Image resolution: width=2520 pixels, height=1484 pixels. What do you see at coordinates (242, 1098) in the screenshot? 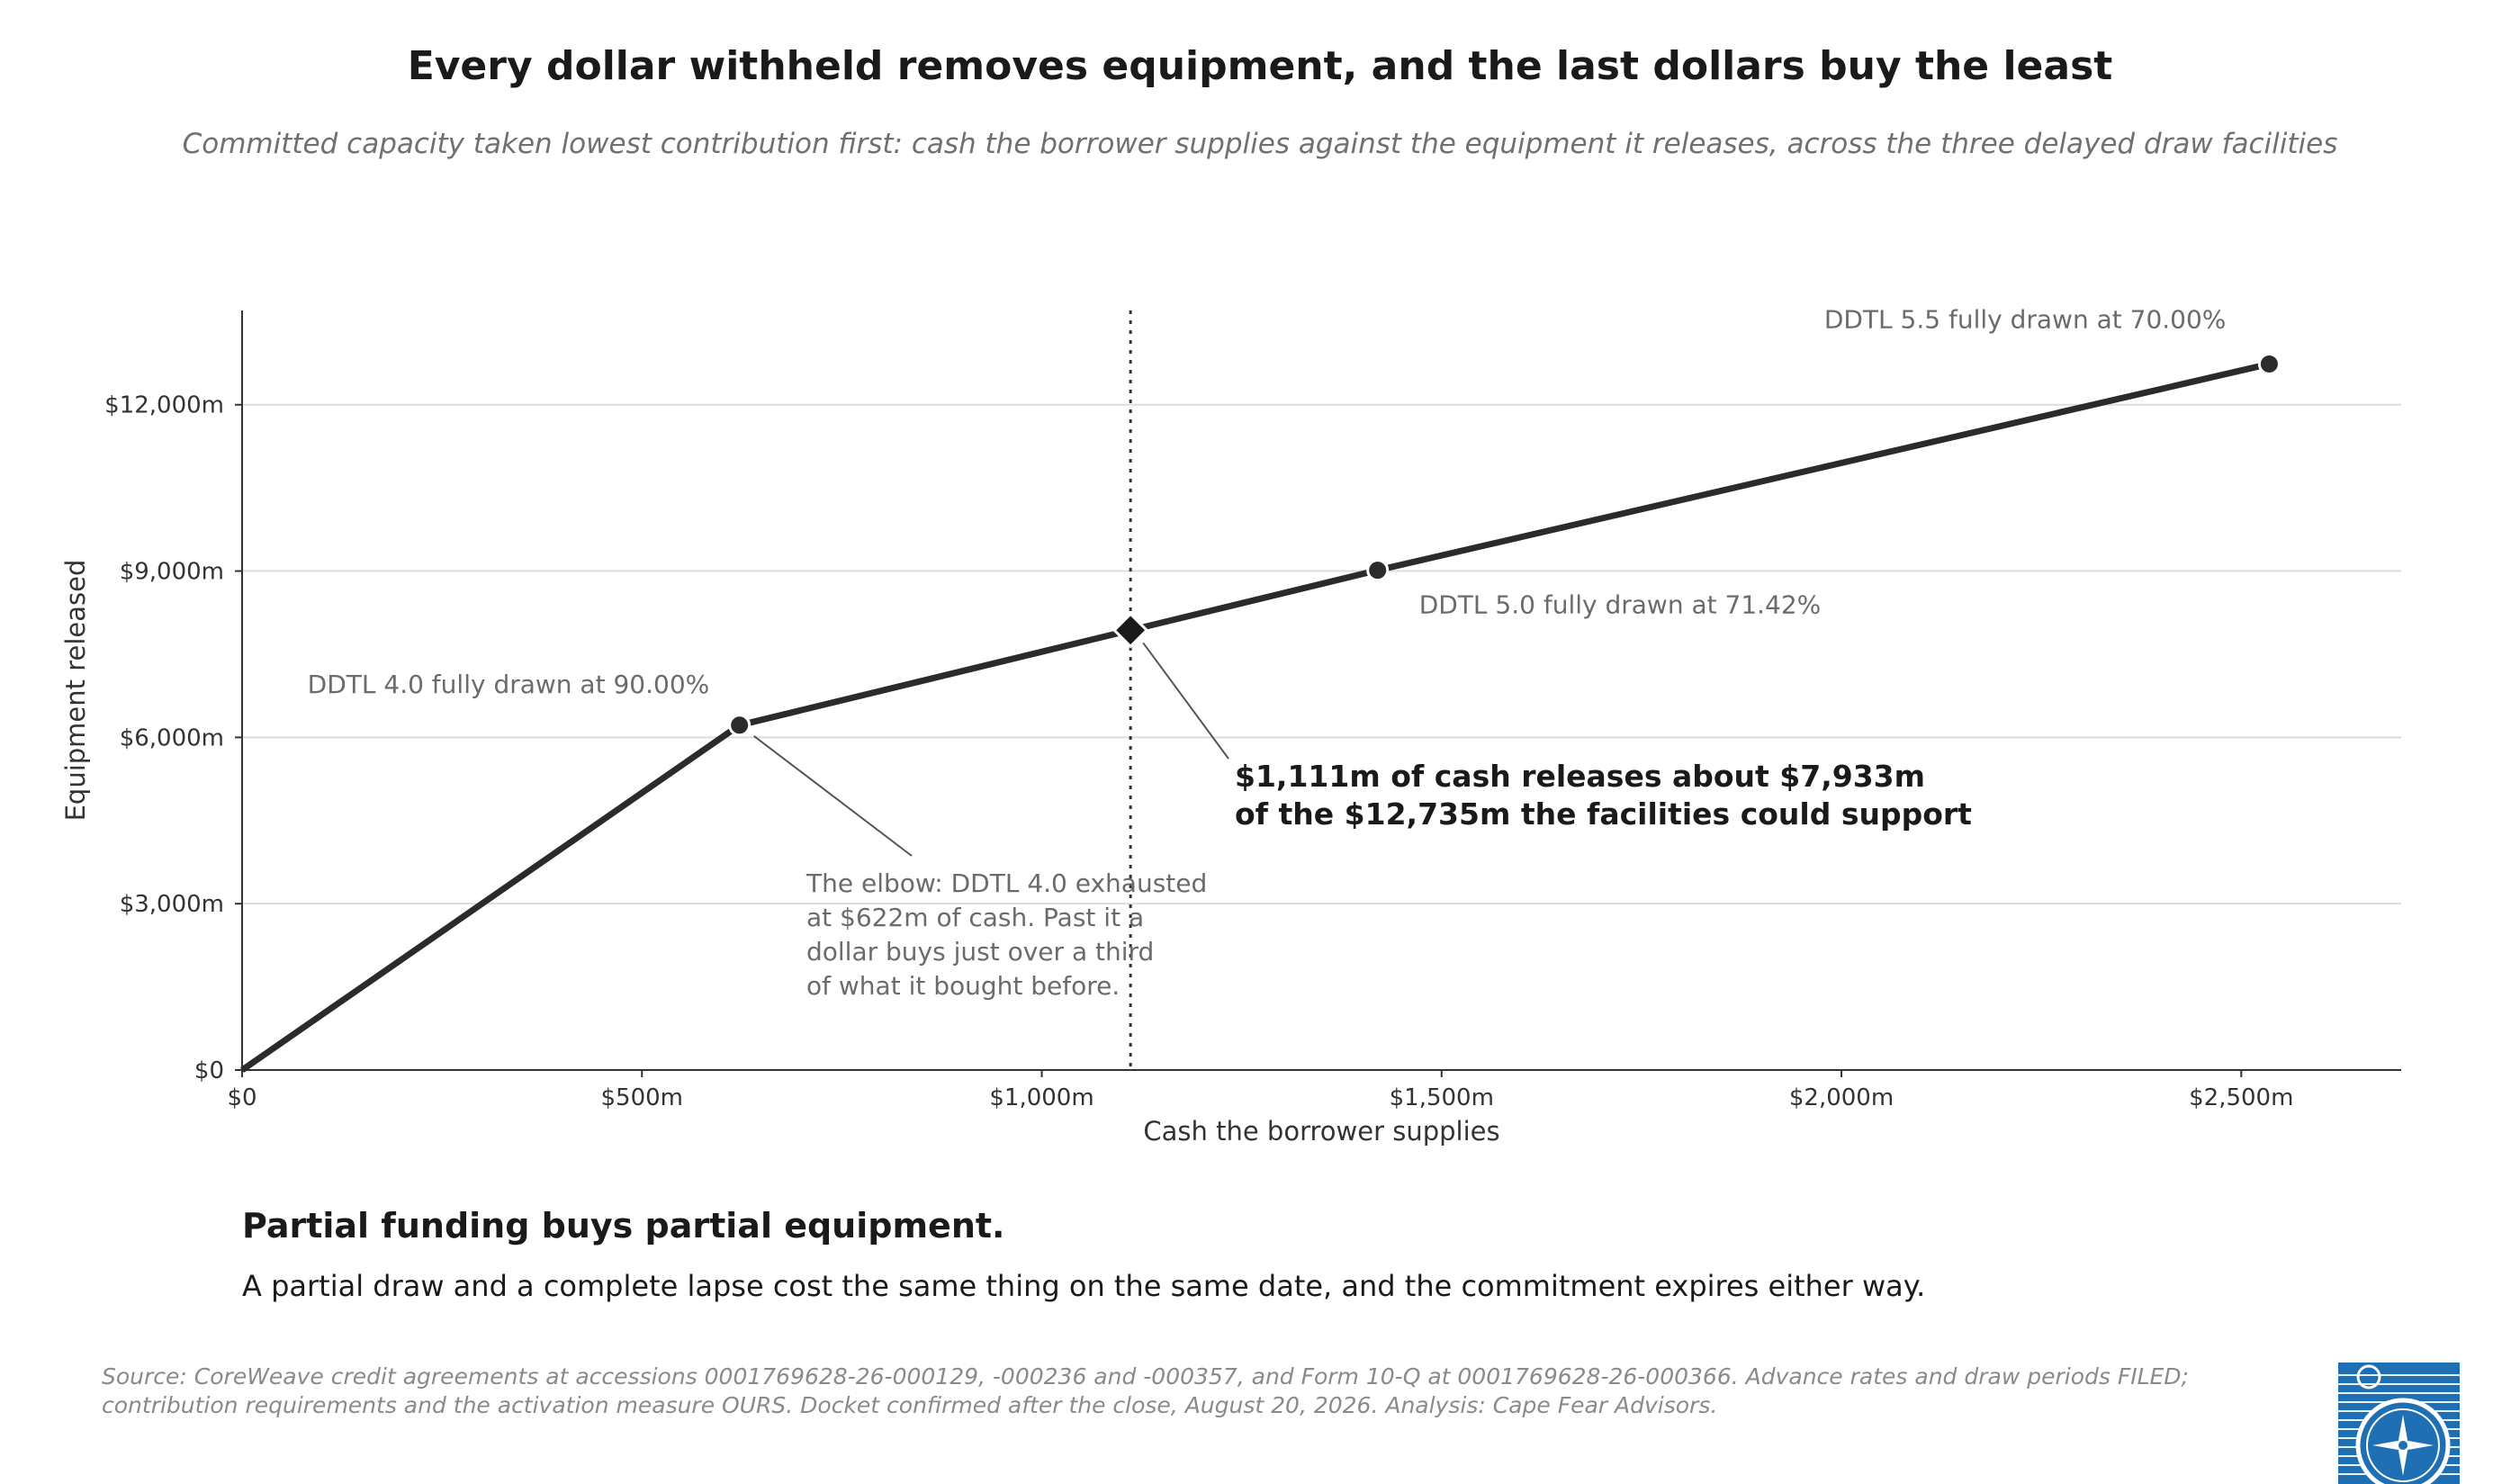
I see `x-tick-label: $0` at bounding box center [242, 1098].